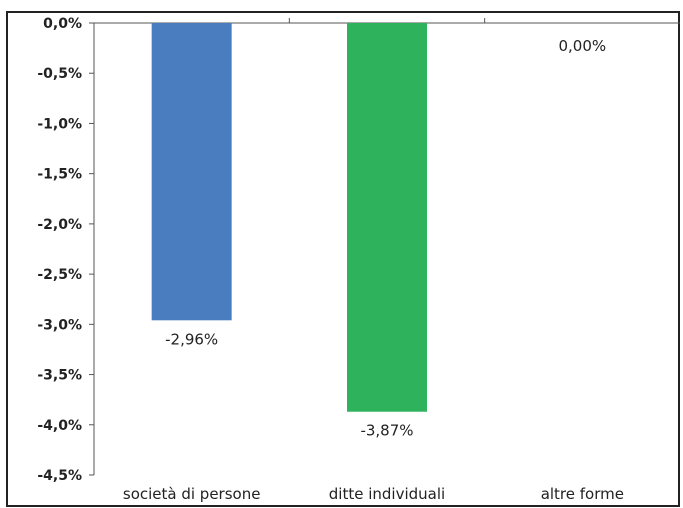 This screenshot has height=508, width=683. What do you see at coordinates (59, 476) in the screenshot?
I see `y-tick-label: -4,5%` at bounding box center [59, 476].